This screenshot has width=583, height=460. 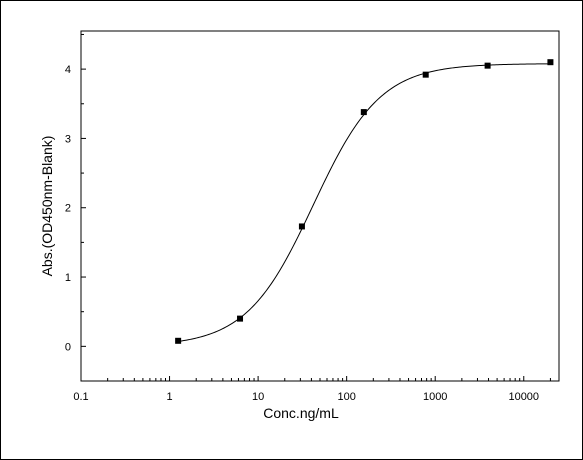 What do you see at coordinates (68, 209) in the screenshot?
I see `y-tick-label: 2` at bounding box center [68, 209].